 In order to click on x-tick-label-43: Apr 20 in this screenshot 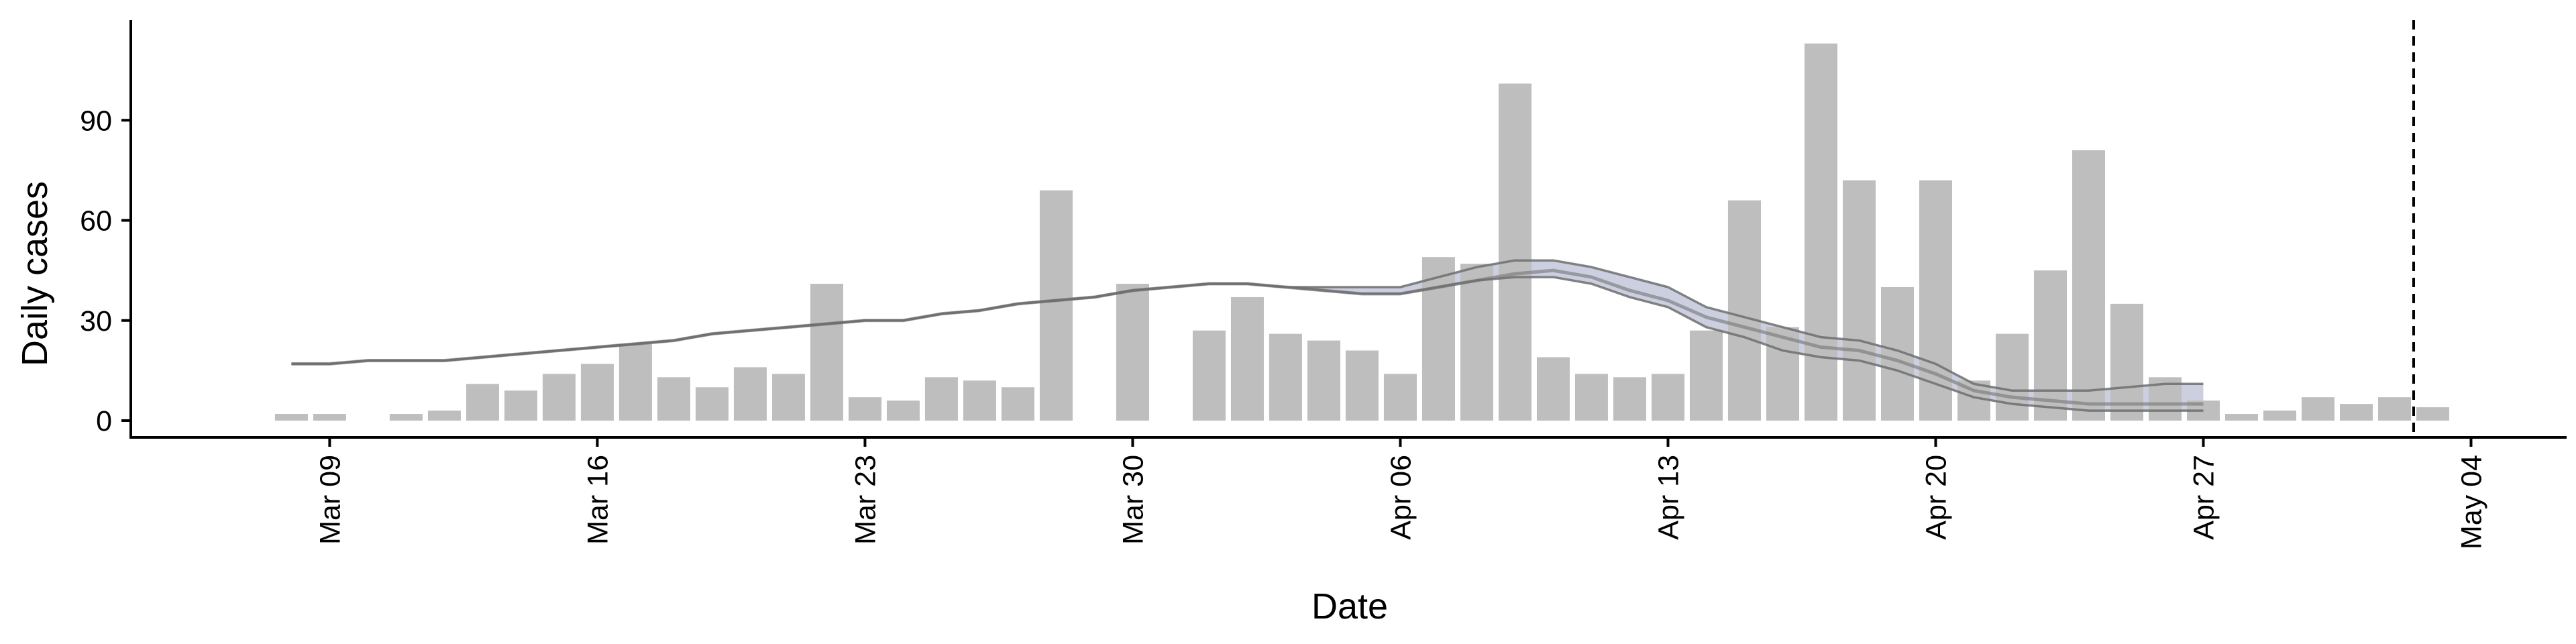, I will do `click(1936, 497)`.